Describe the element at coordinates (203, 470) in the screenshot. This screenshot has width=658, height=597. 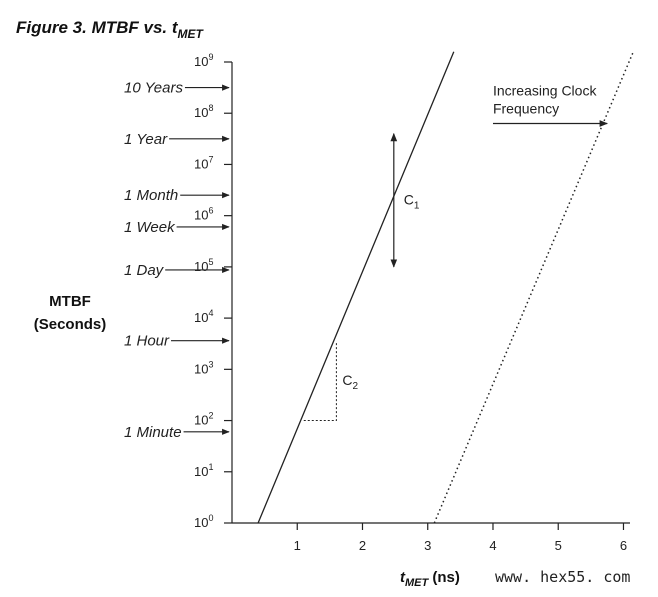
I see `y-tick-label-1: 10¹` at that location.